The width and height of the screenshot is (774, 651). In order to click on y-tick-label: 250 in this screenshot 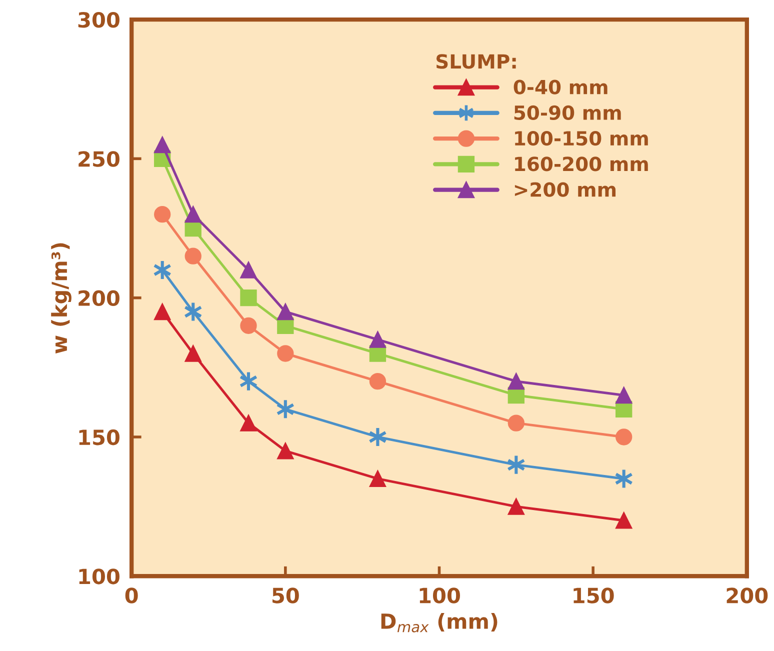, I will do `click(99, 159)`.